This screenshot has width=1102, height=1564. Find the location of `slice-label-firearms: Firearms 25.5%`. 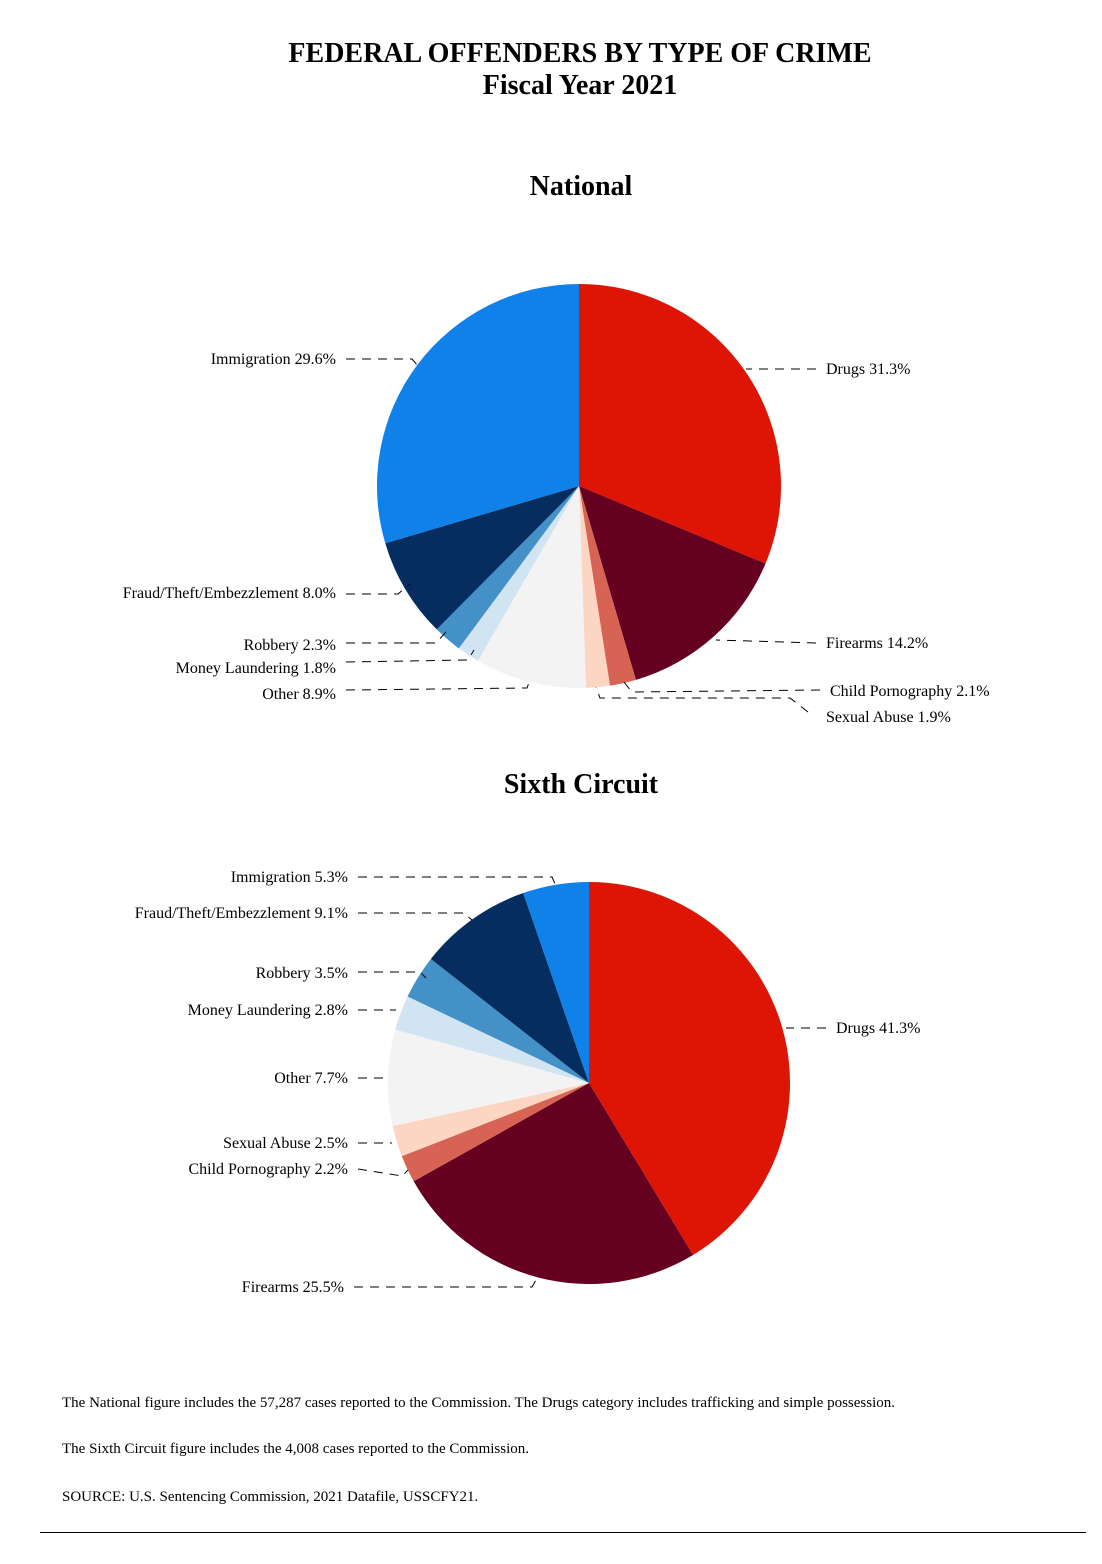

slice-label-firearms: Firearms 25.5% is located at coordinates (293, 1287).